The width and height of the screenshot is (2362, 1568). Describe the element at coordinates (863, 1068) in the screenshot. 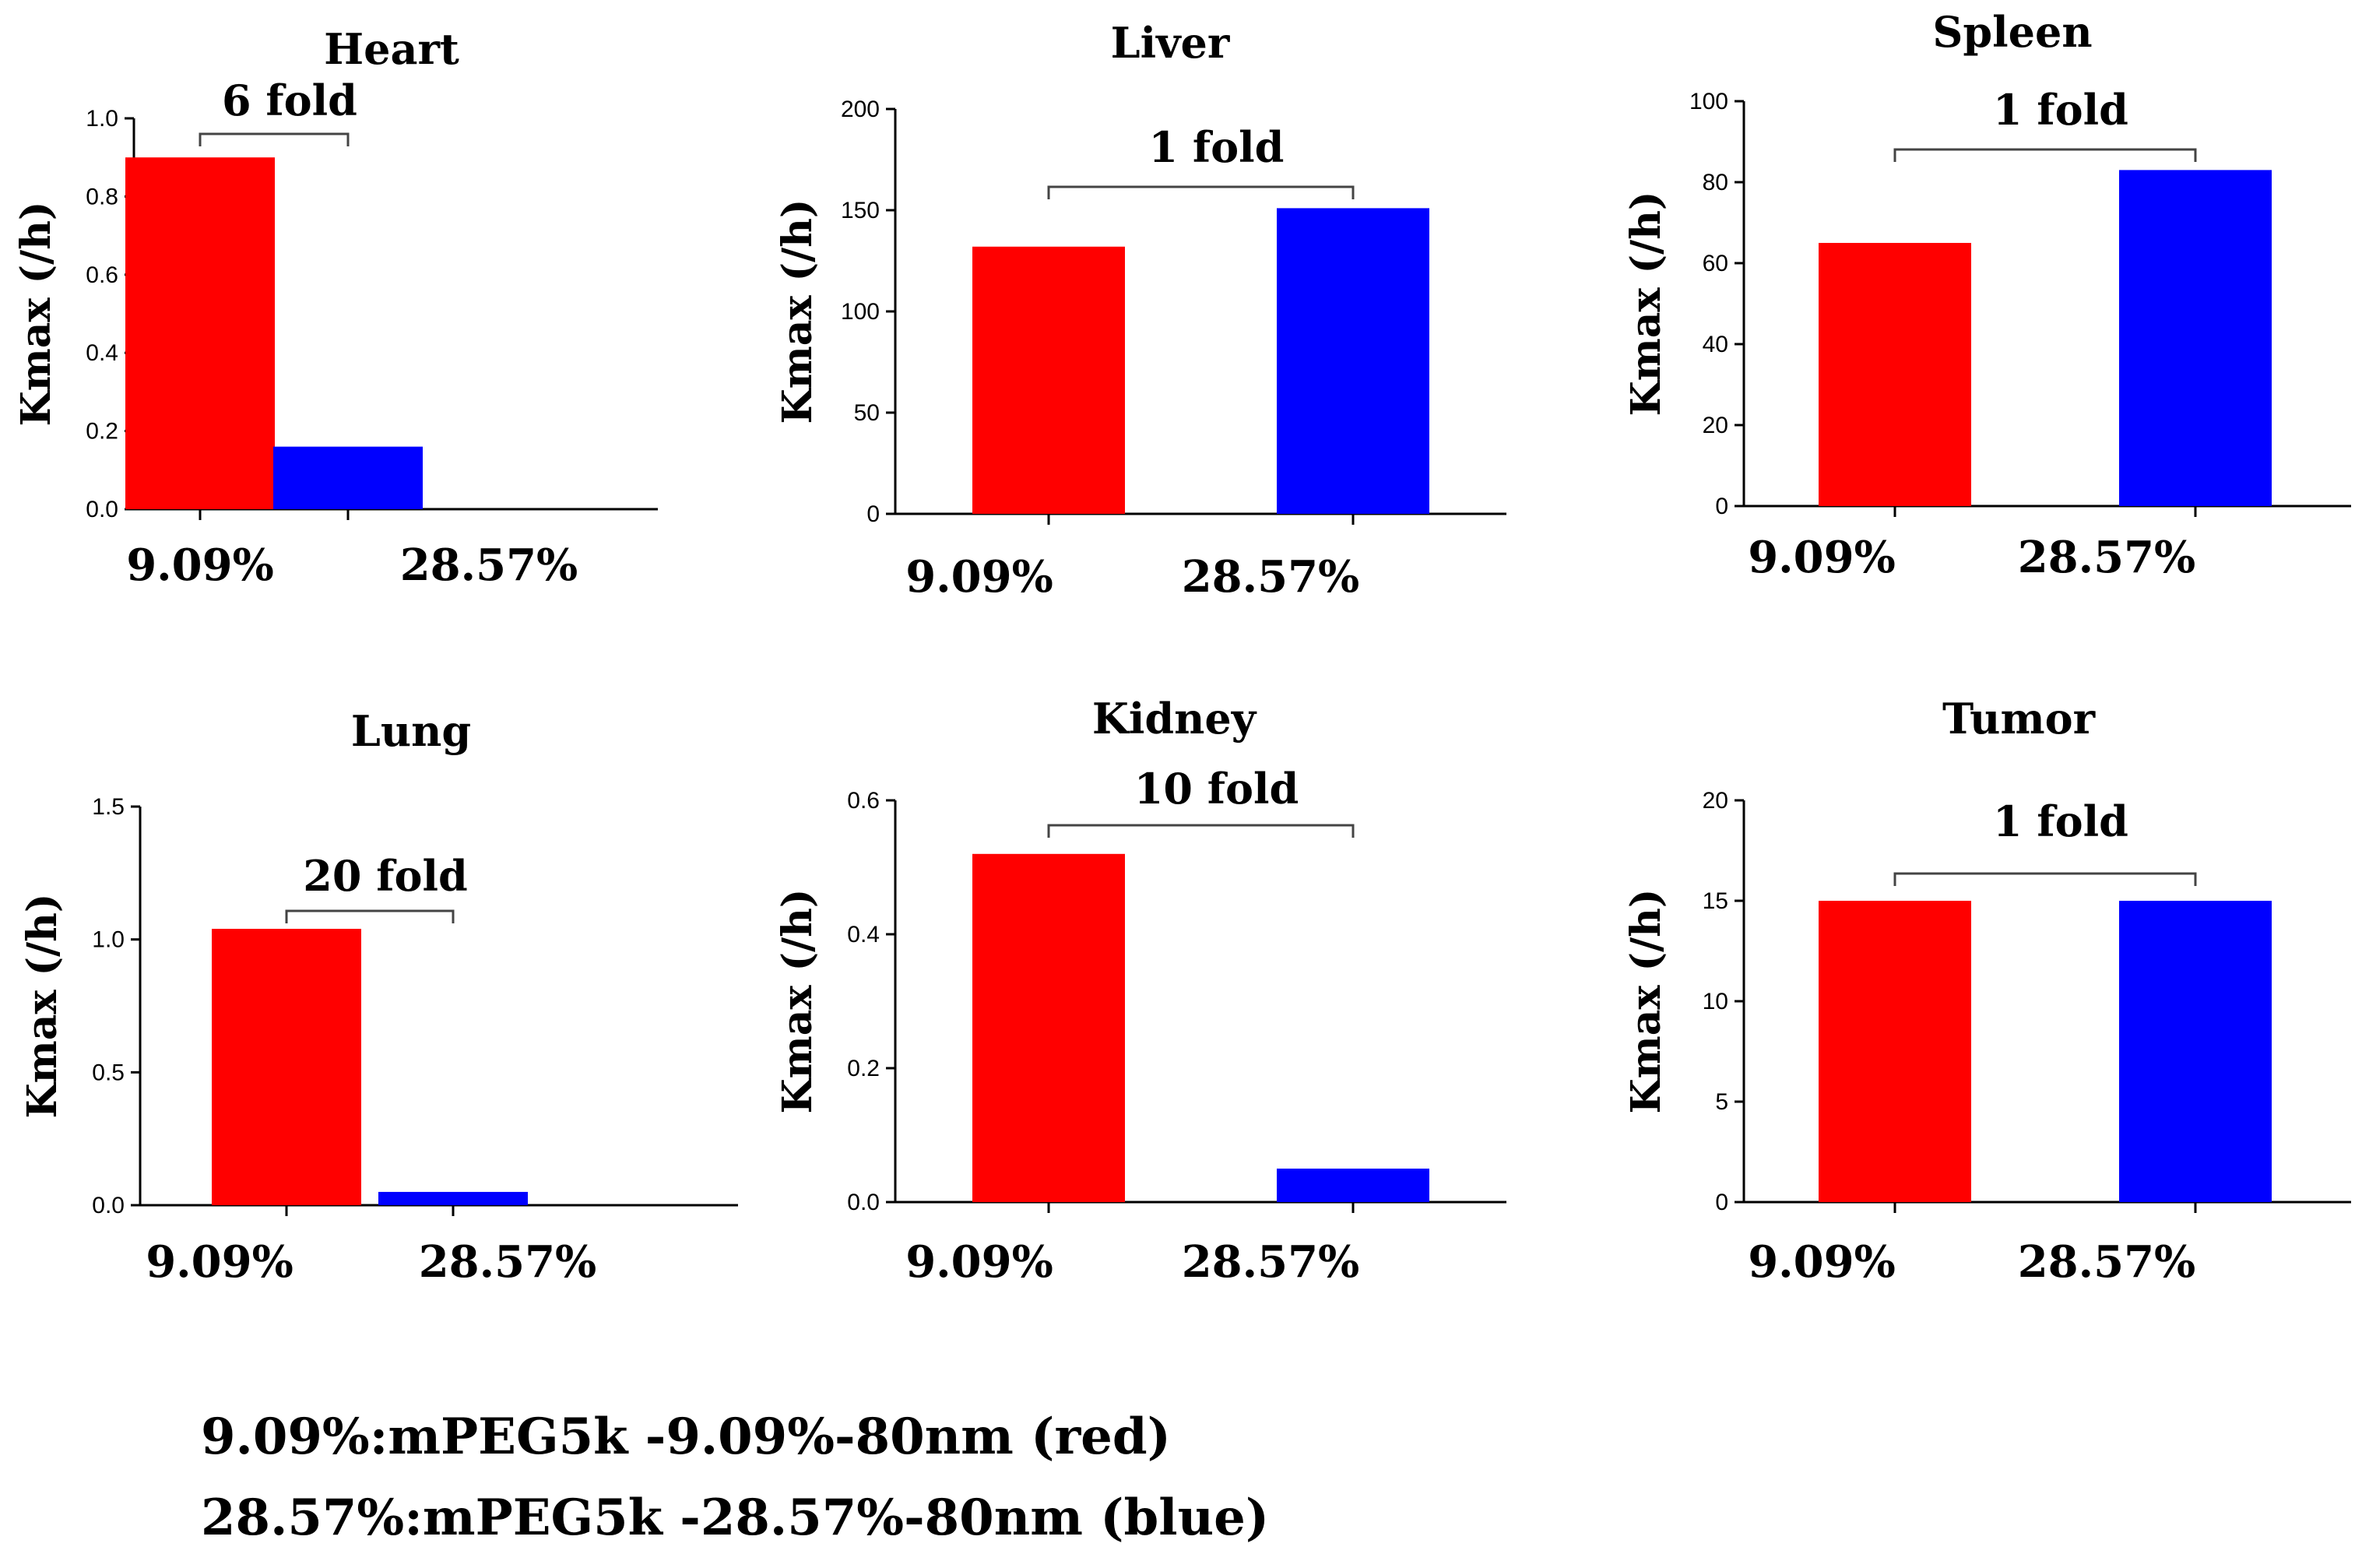

I see `kidney-ytick-label: 0.2` at that location.